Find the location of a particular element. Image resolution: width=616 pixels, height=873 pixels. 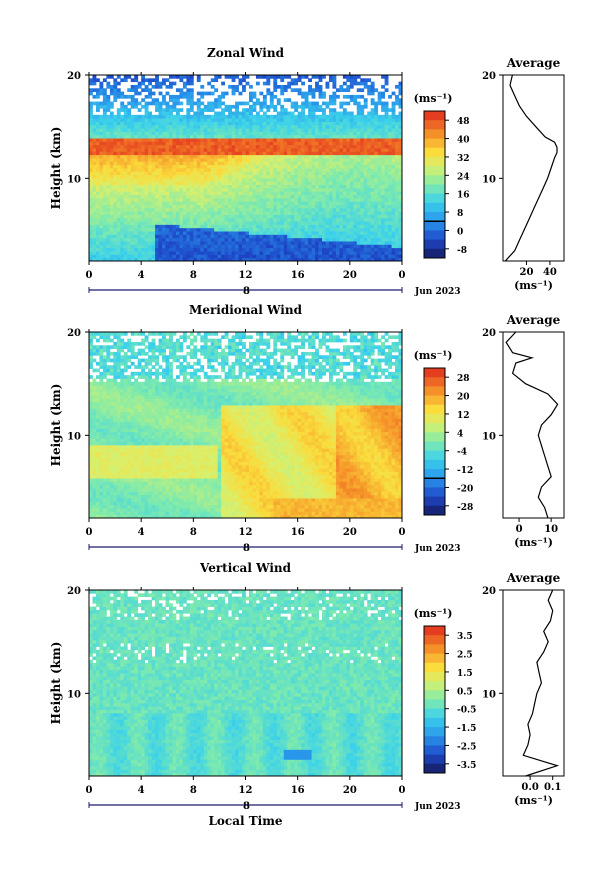

profile-x-tick-label: 0.1 is located at coordinates (552, 787).